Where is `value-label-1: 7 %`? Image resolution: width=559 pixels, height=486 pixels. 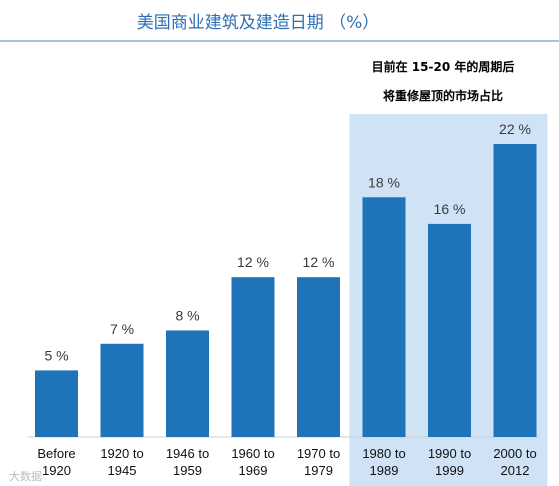
value-label-1: 7 % is located at coordinates (122, 329).